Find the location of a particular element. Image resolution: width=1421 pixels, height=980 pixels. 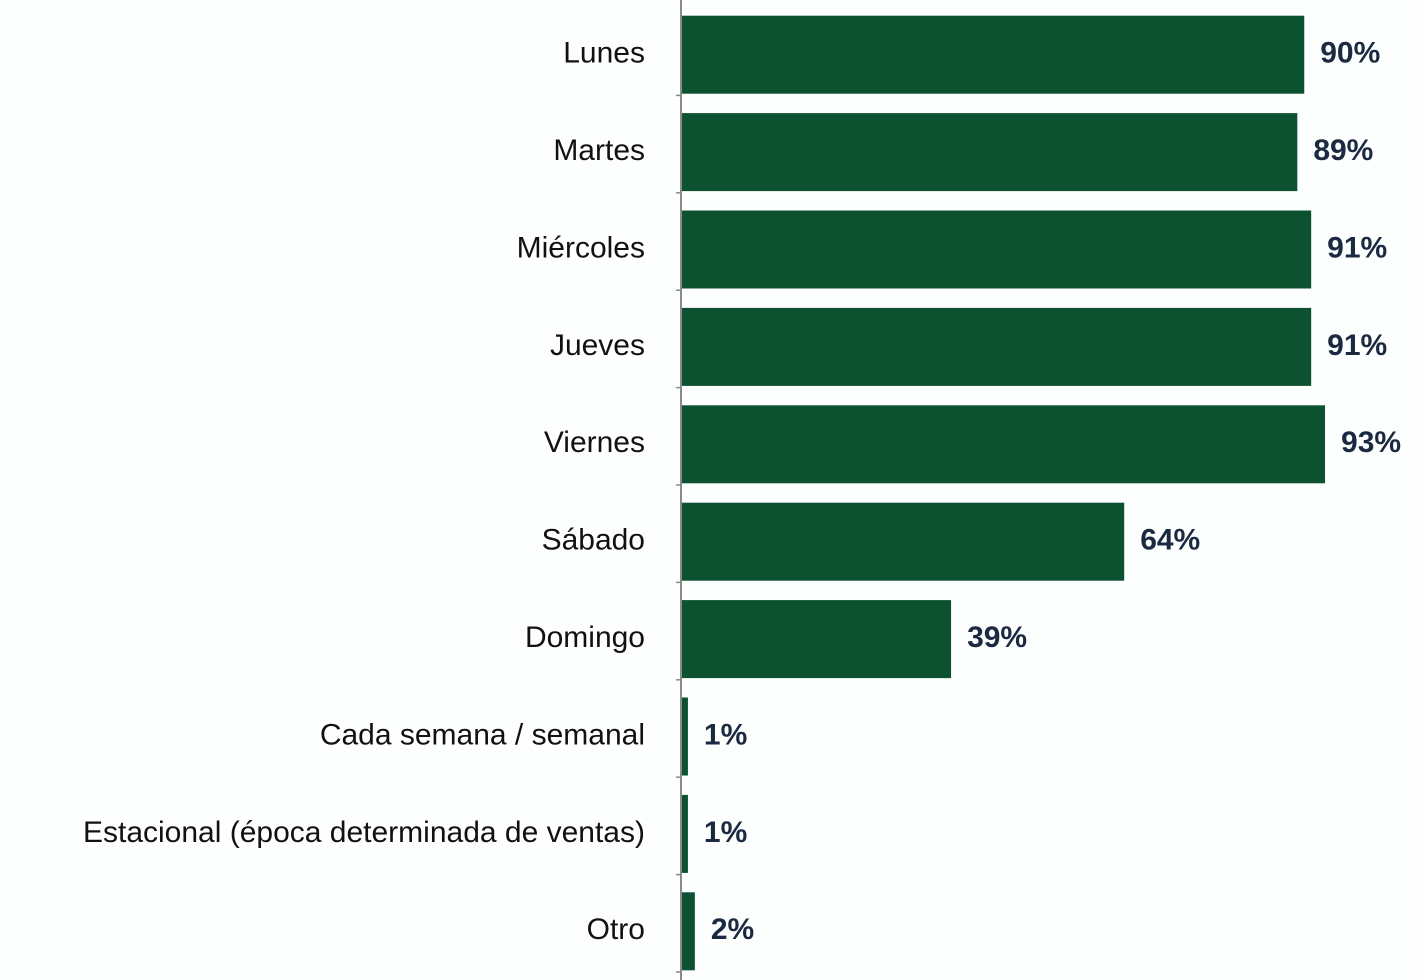

y-tick-label: Estacional (época determinada de ventas) is located at coordinates (364, 832).